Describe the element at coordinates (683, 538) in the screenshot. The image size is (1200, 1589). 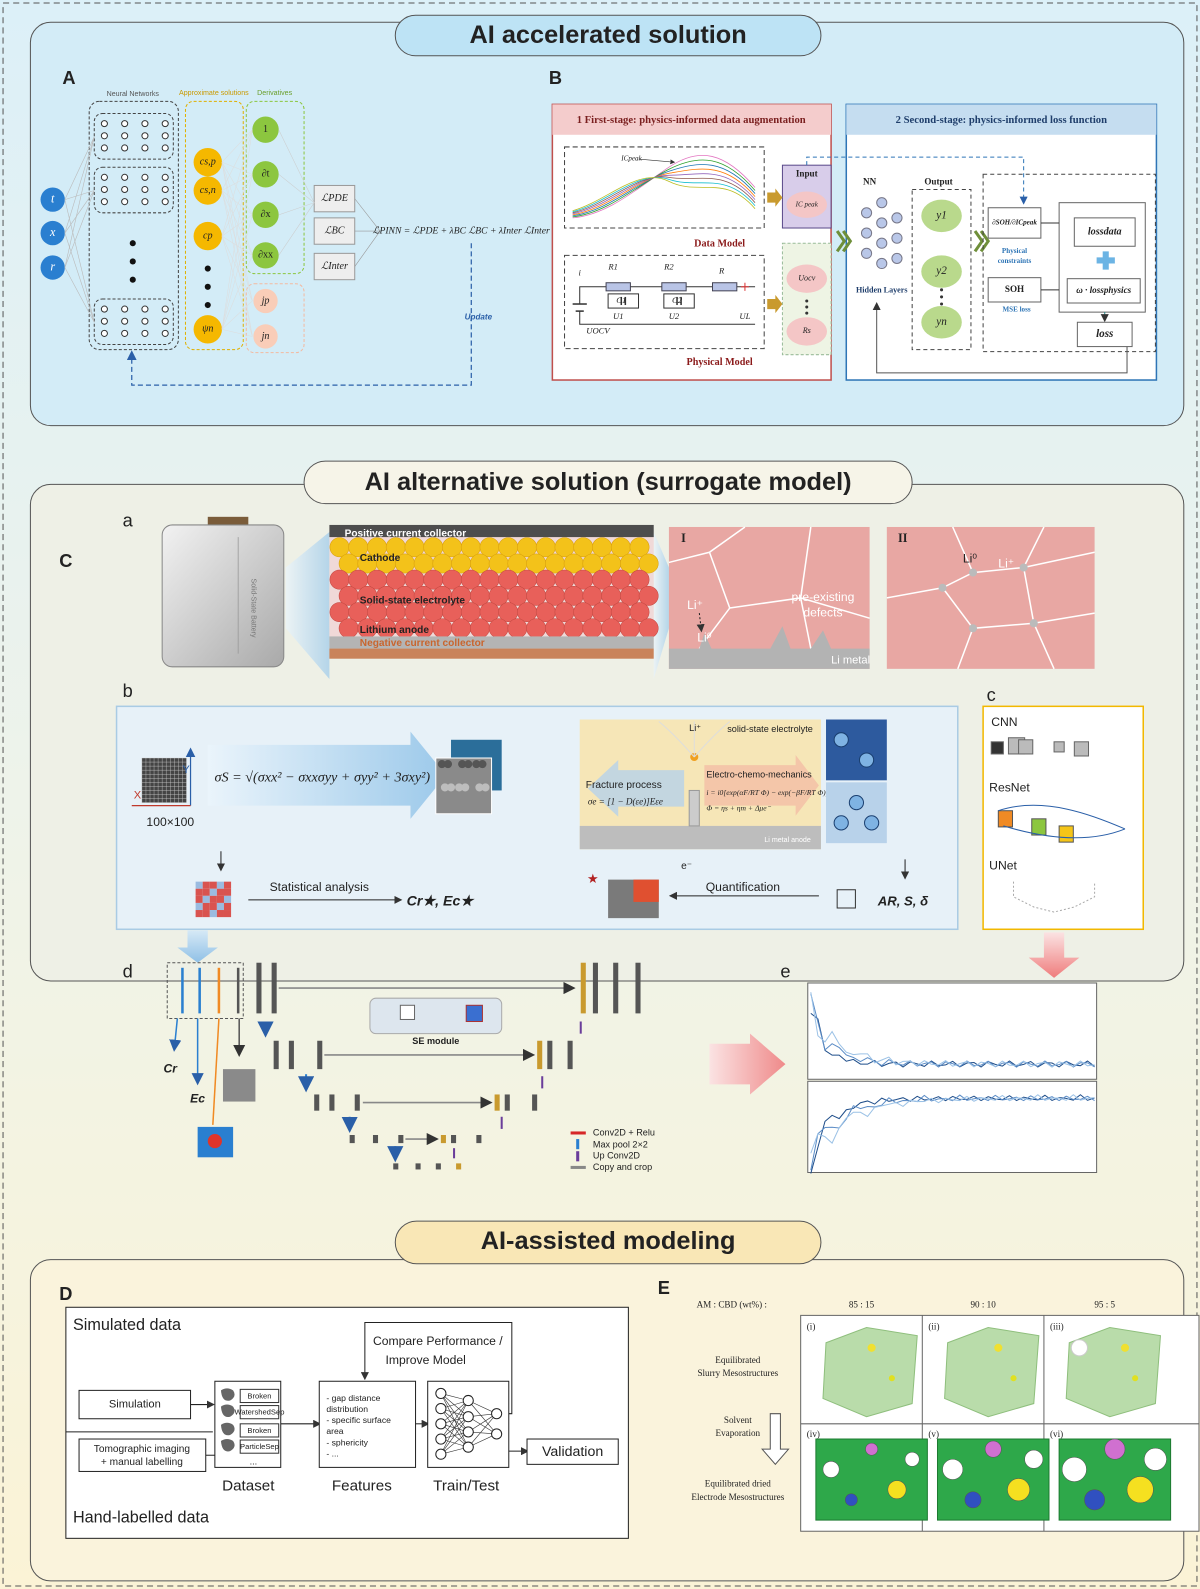
I see `label-text: I` at that location.